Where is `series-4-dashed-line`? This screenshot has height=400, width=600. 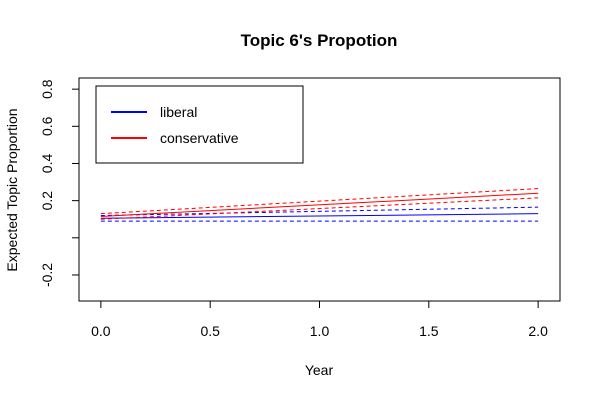
series-4-dashed-line is located at coordinates (319, 208).